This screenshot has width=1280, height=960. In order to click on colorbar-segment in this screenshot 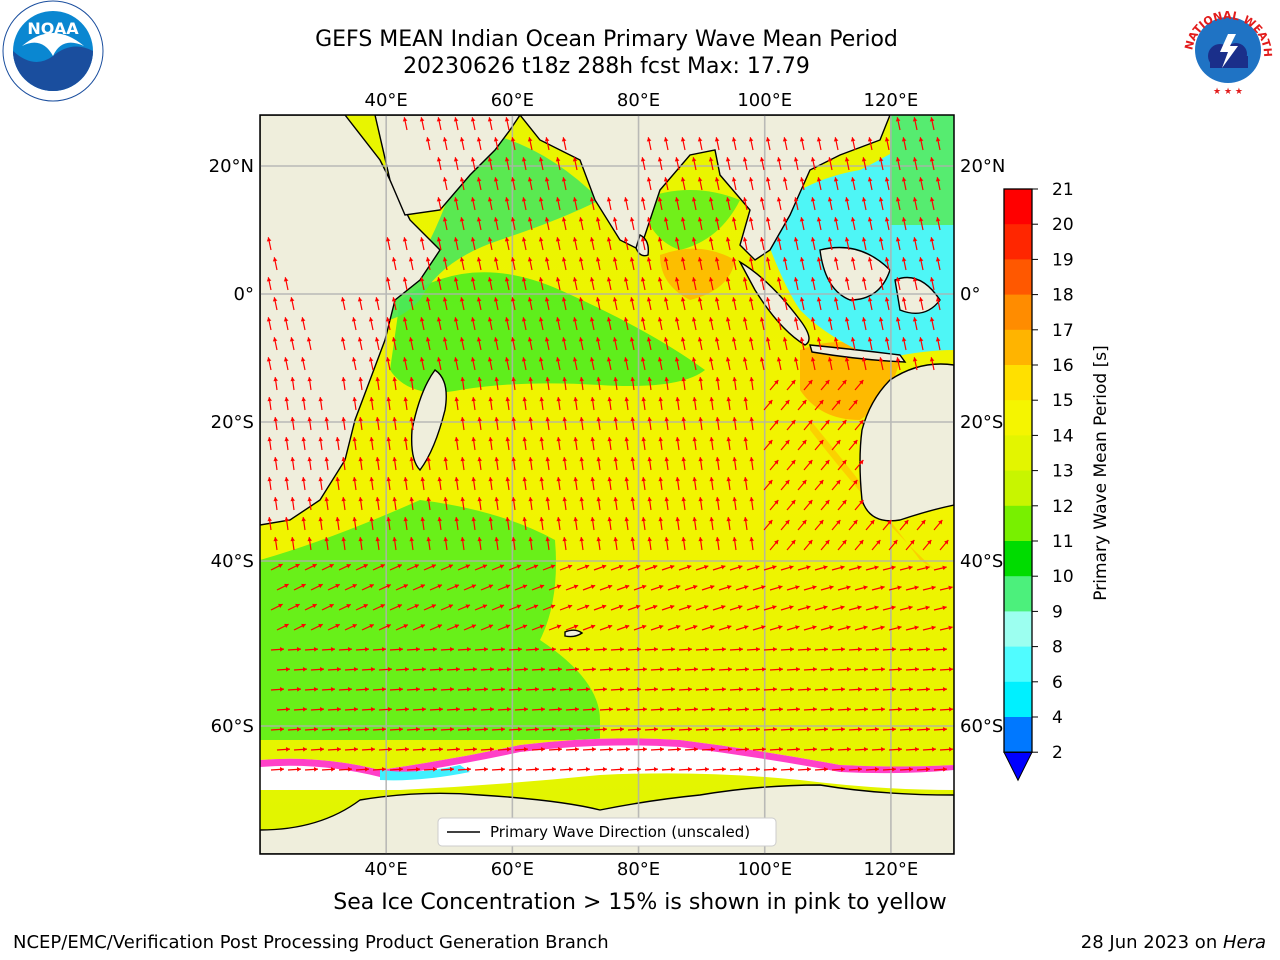, I will do `click(1018, 629)`.